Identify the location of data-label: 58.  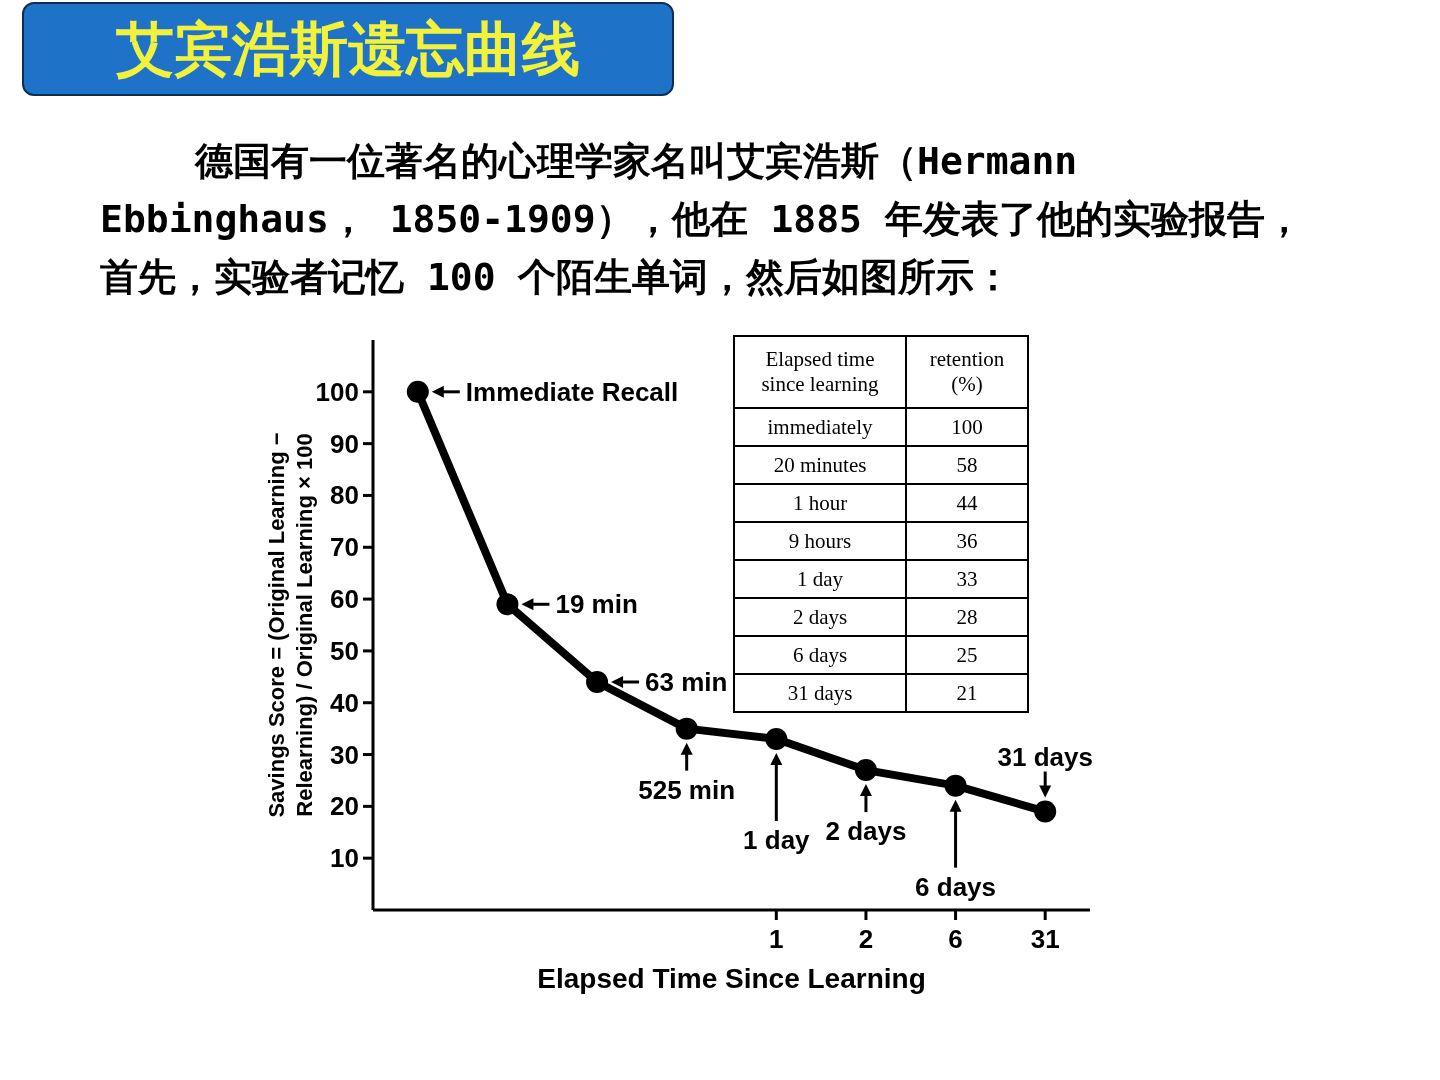
(967, 465).